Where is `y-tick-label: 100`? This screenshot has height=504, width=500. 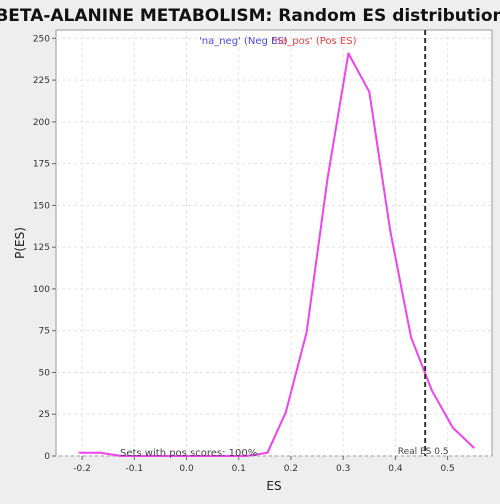
y-tick-label: 100 is located at coordinates (41, 290).